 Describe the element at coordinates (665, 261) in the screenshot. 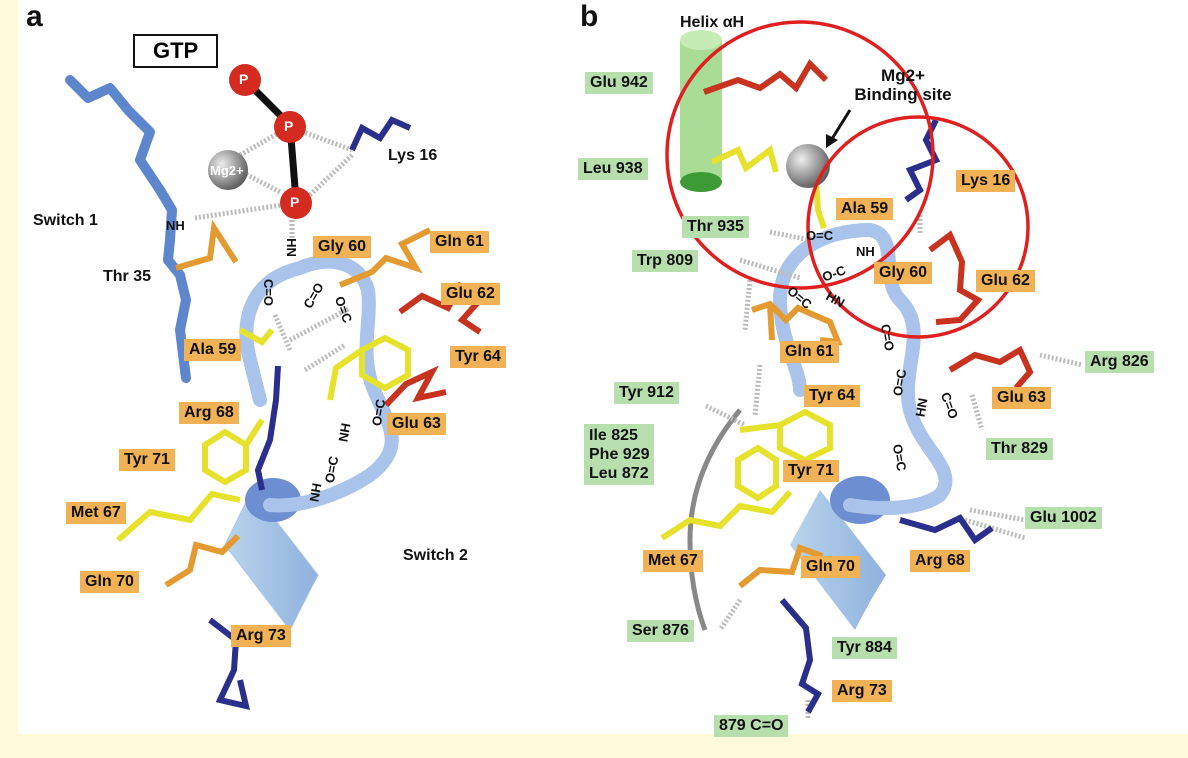

I see `trp809-label: Trp 809` at that location.